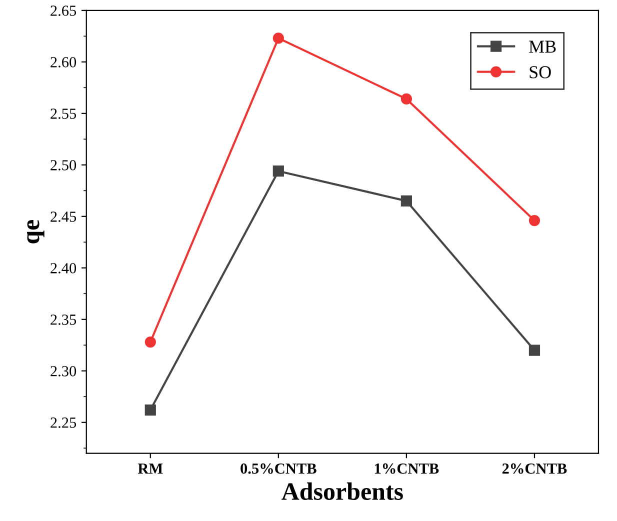  What do you see at coordinates (63, 11) in the screenshot?
I see `y-tick-label: 2.65` at bounding box center [63, 11].